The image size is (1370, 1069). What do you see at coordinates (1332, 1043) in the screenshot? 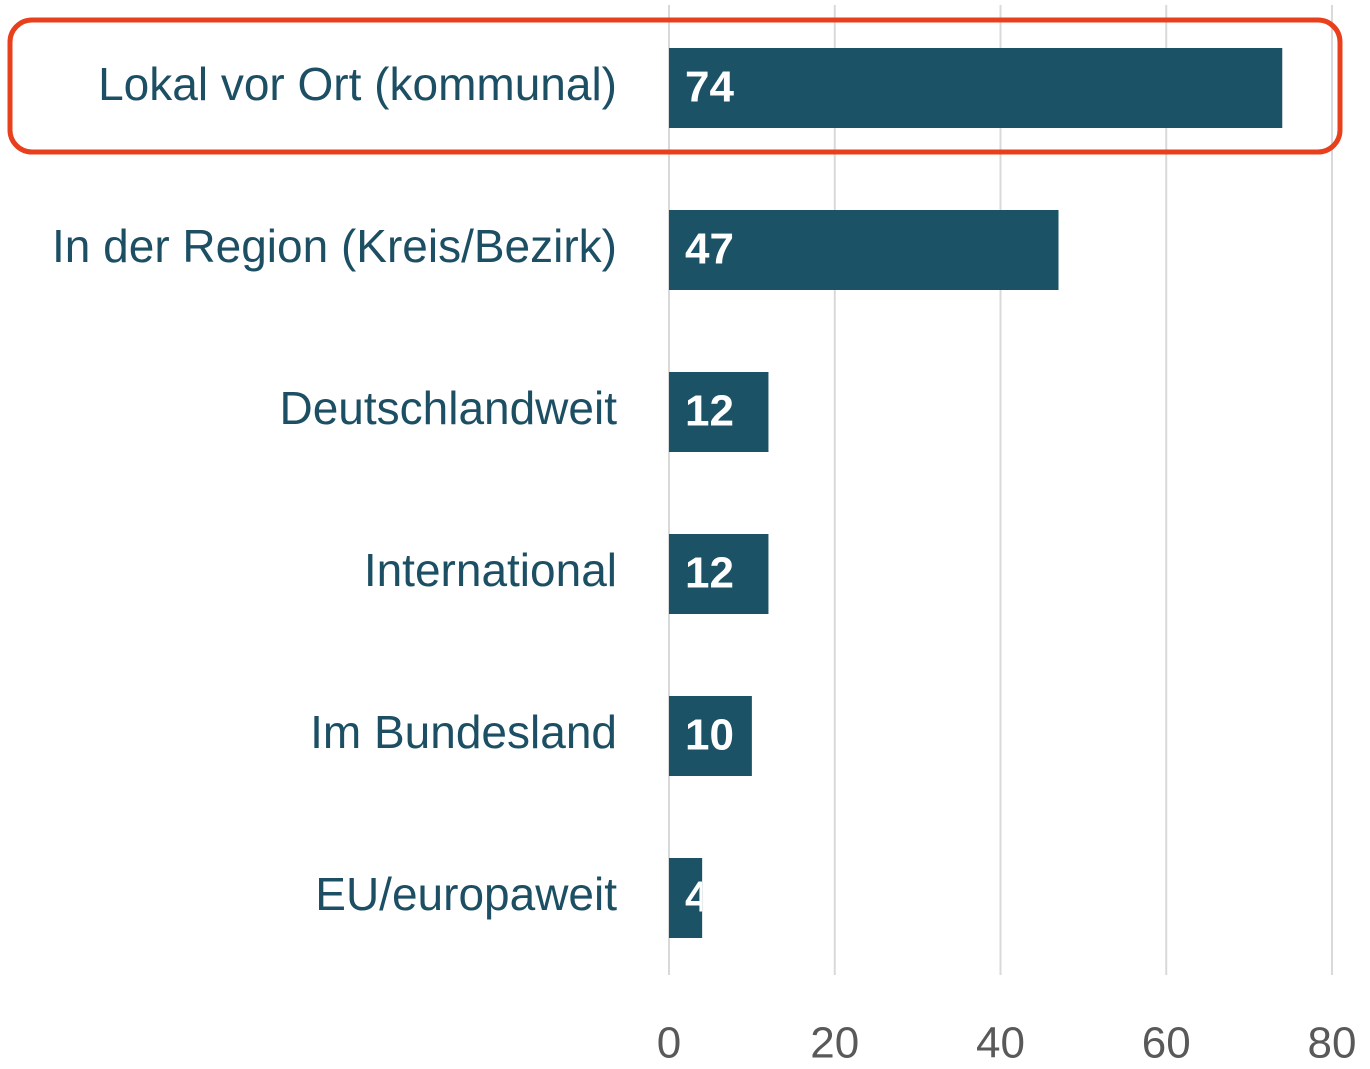
I see `x-tick-label: 80` at bounding box center [1332, 1043].